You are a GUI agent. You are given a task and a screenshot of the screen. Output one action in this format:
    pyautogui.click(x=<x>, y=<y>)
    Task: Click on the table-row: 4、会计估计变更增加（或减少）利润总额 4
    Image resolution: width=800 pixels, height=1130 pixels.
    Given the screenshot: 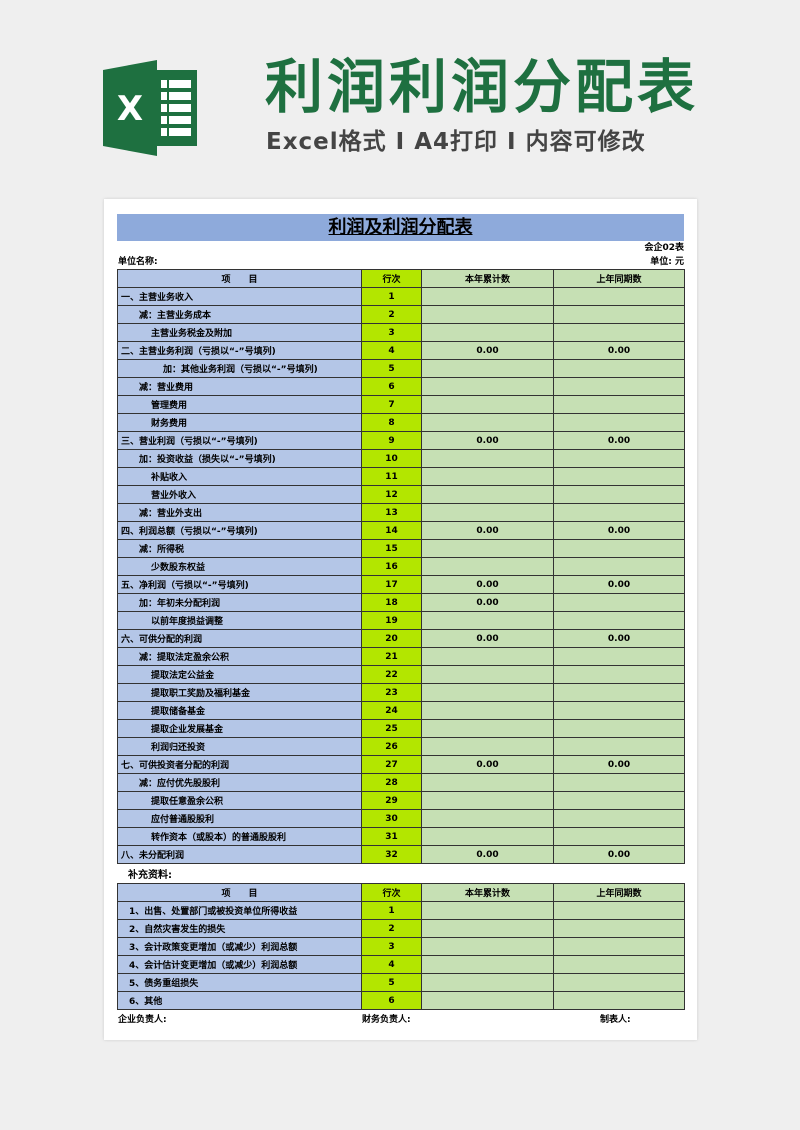 What is the action you would take?
    pyautogui.click(x=401, y=964)
    